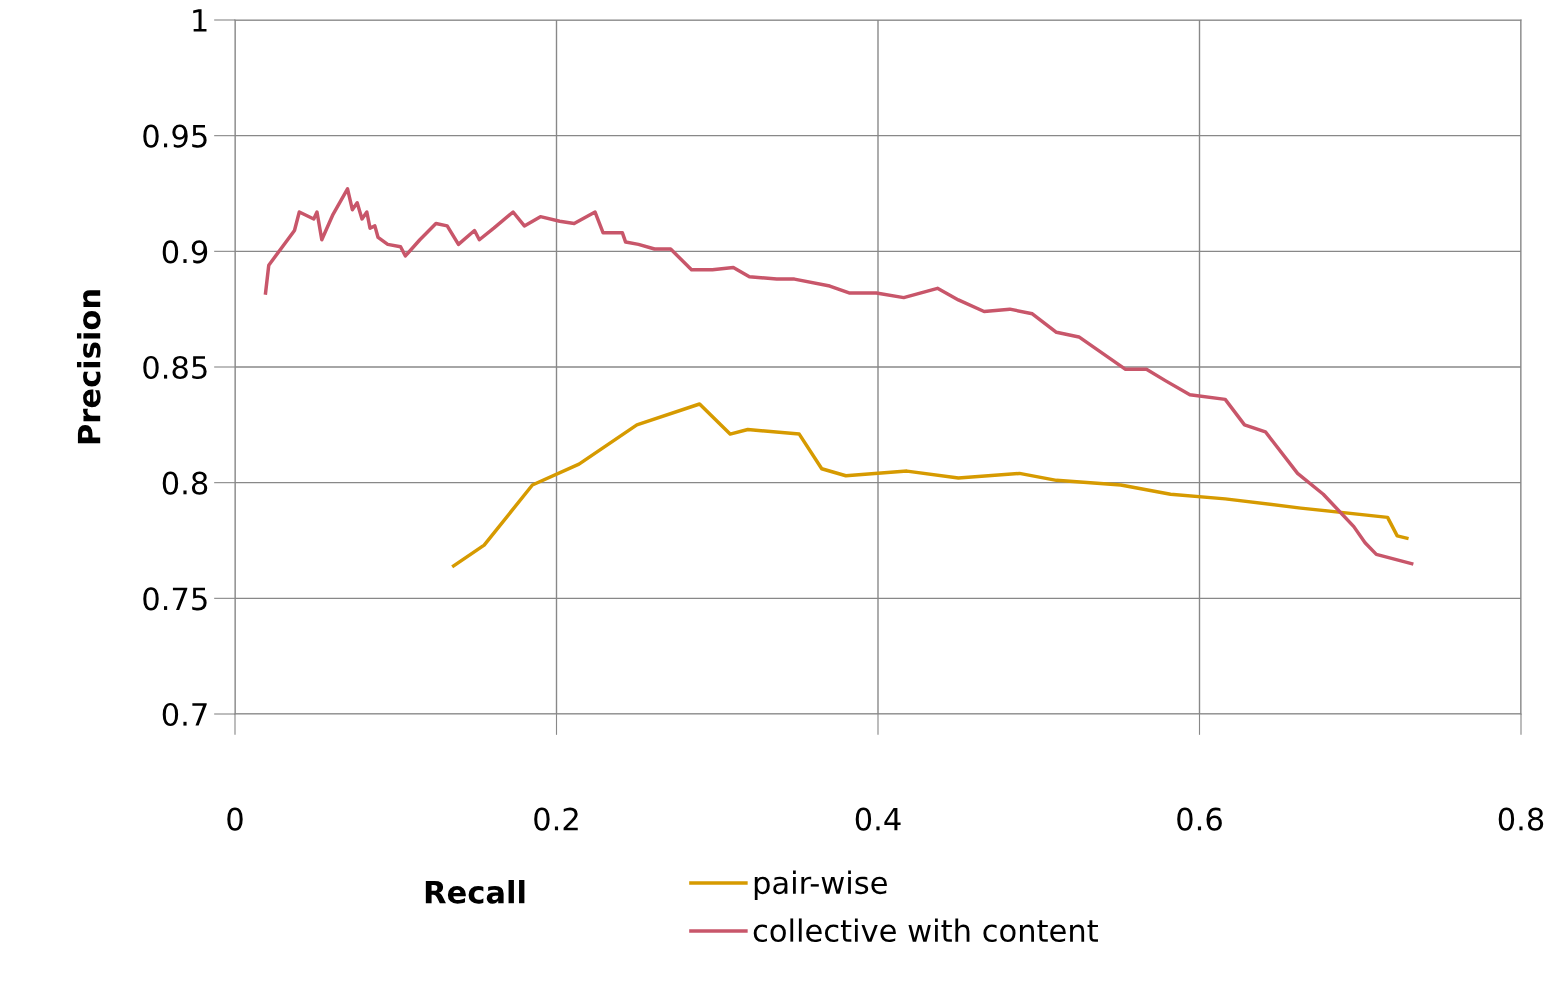 This screenshot has width=1561, height=986. Describe the element at coordinates (878, 819) in the screenshot. I see `x-tick-label: 0.4` at that location.